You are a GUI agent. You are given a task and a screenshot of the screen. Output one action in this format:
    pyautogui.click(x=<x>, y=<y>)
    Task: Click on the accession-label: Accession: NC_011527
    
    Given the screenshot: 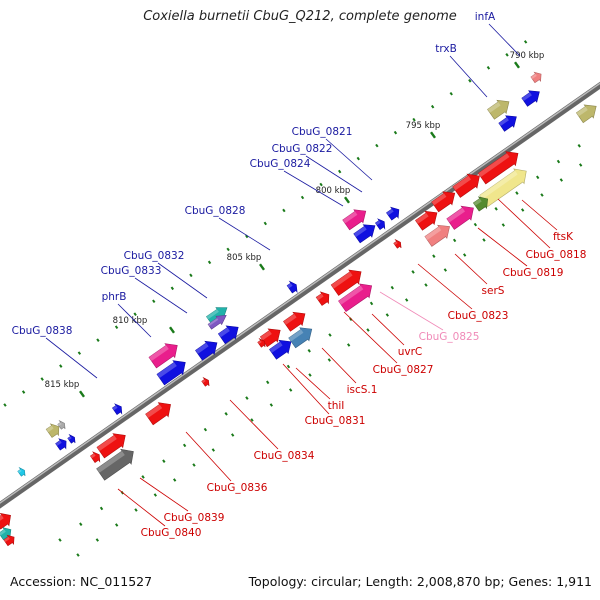 What is the action you would take?
    pyautogui.click(x=81, y=581)
    